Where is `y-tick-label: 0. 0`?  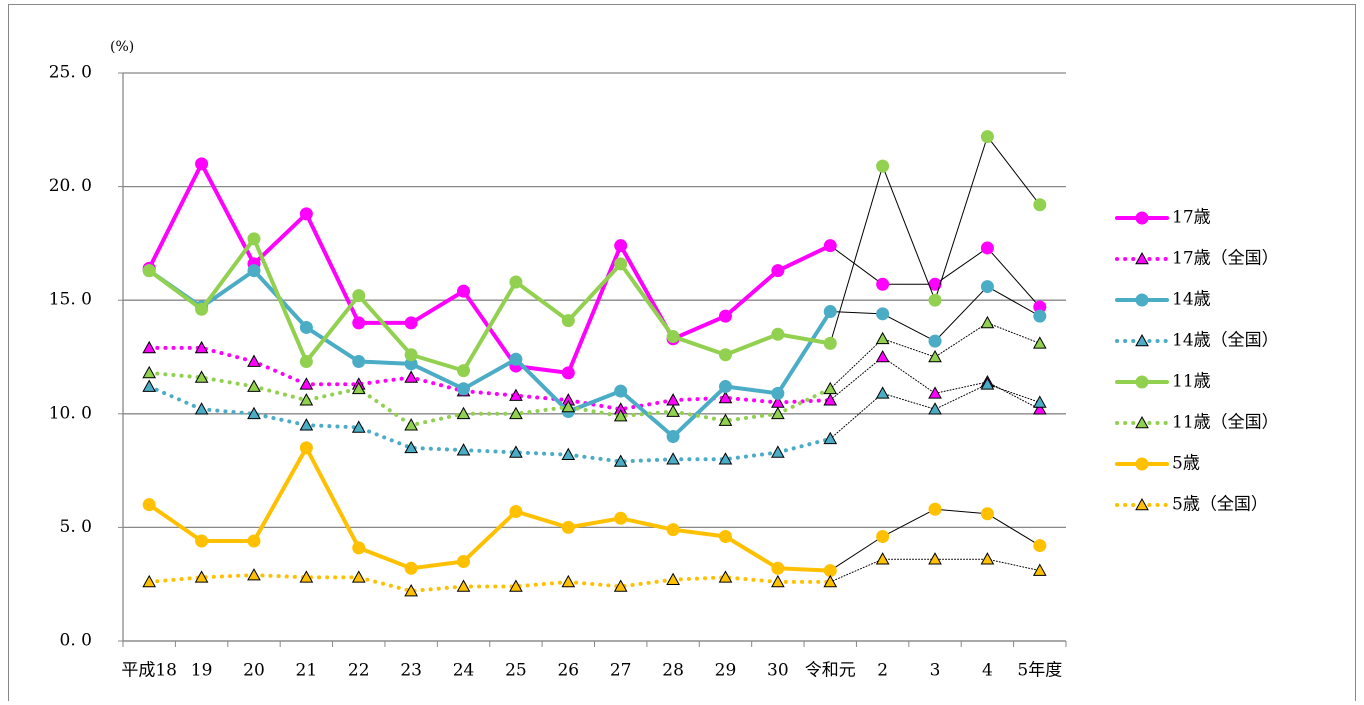 y-tick-label: 0. 0 is located at coordinates (76, 641).